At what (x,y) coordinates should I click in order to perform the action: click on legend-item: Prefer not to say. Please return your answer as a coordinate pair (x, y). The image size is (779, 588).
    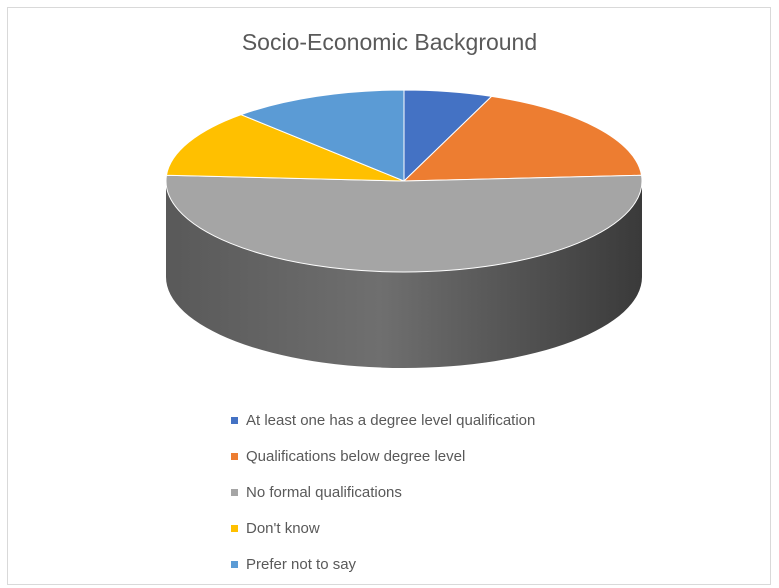
    Looking at the image, I should click on (383, 564).